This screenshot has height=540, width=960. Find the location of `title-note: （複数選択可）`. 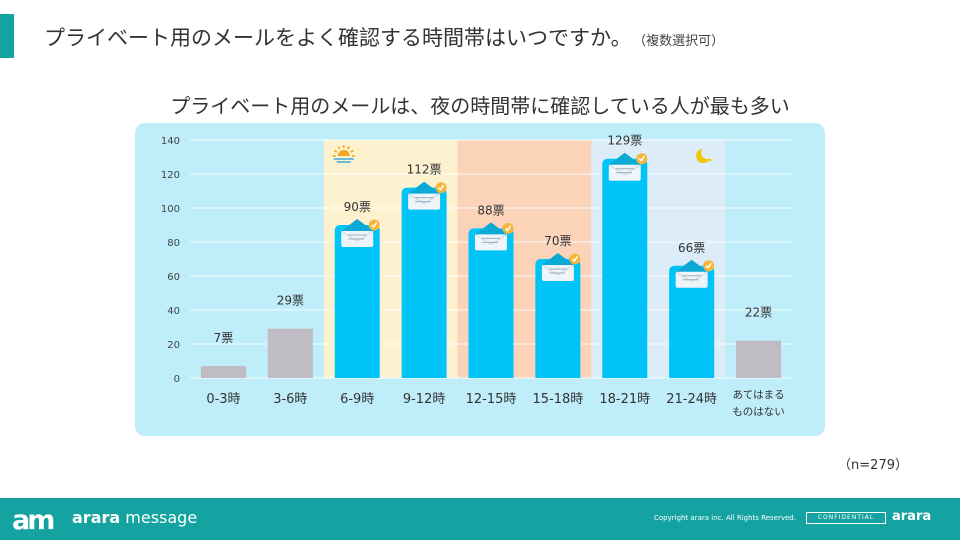

title-note: （複数選択可） is located at coordinates (682, 41).